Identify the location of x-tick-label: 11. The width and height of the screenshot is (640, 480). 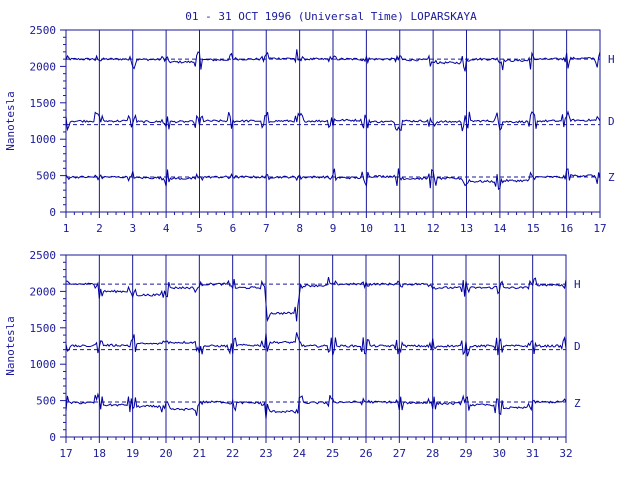
(399, 228).